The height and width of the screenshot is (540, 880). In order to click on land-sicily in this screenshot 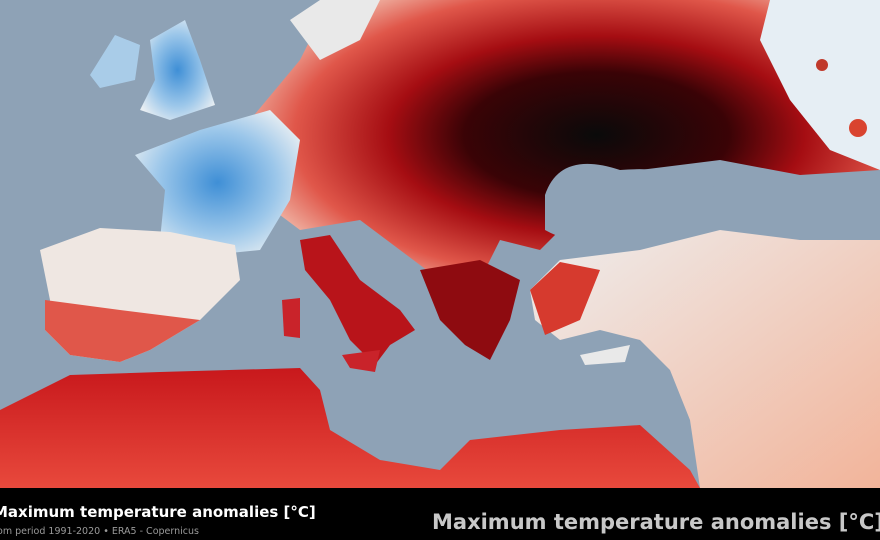, I will do `click(361, 361)`.